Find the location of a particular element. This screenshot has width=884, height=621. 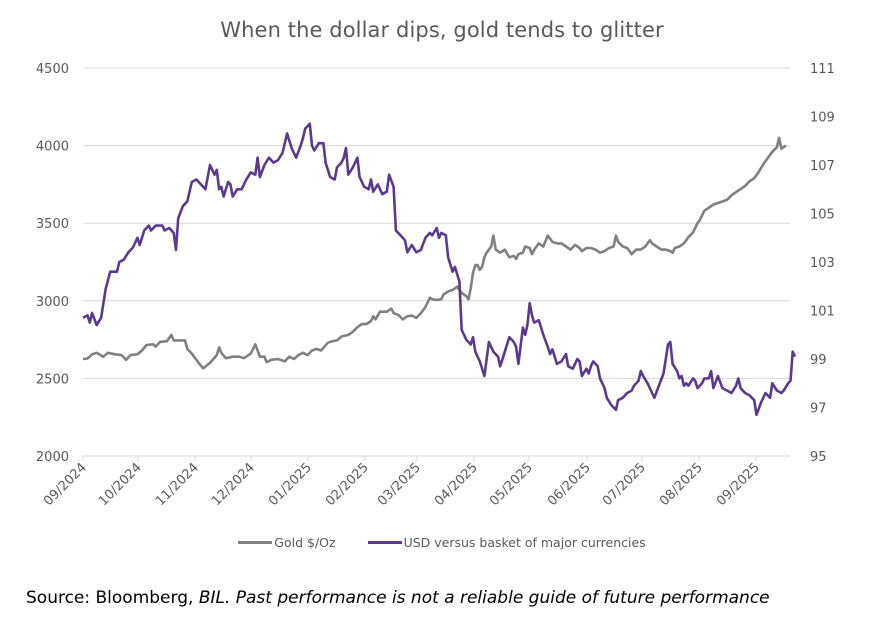

x-tick-label: 07/2025 is located at coordinates (624, 484).